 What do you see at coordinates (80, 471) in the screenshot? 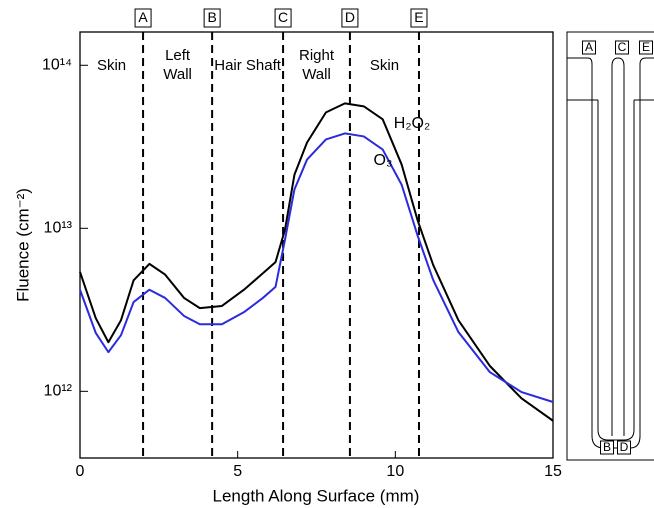
I see `x-tick-label: 0` at bounding box center [80, 471].